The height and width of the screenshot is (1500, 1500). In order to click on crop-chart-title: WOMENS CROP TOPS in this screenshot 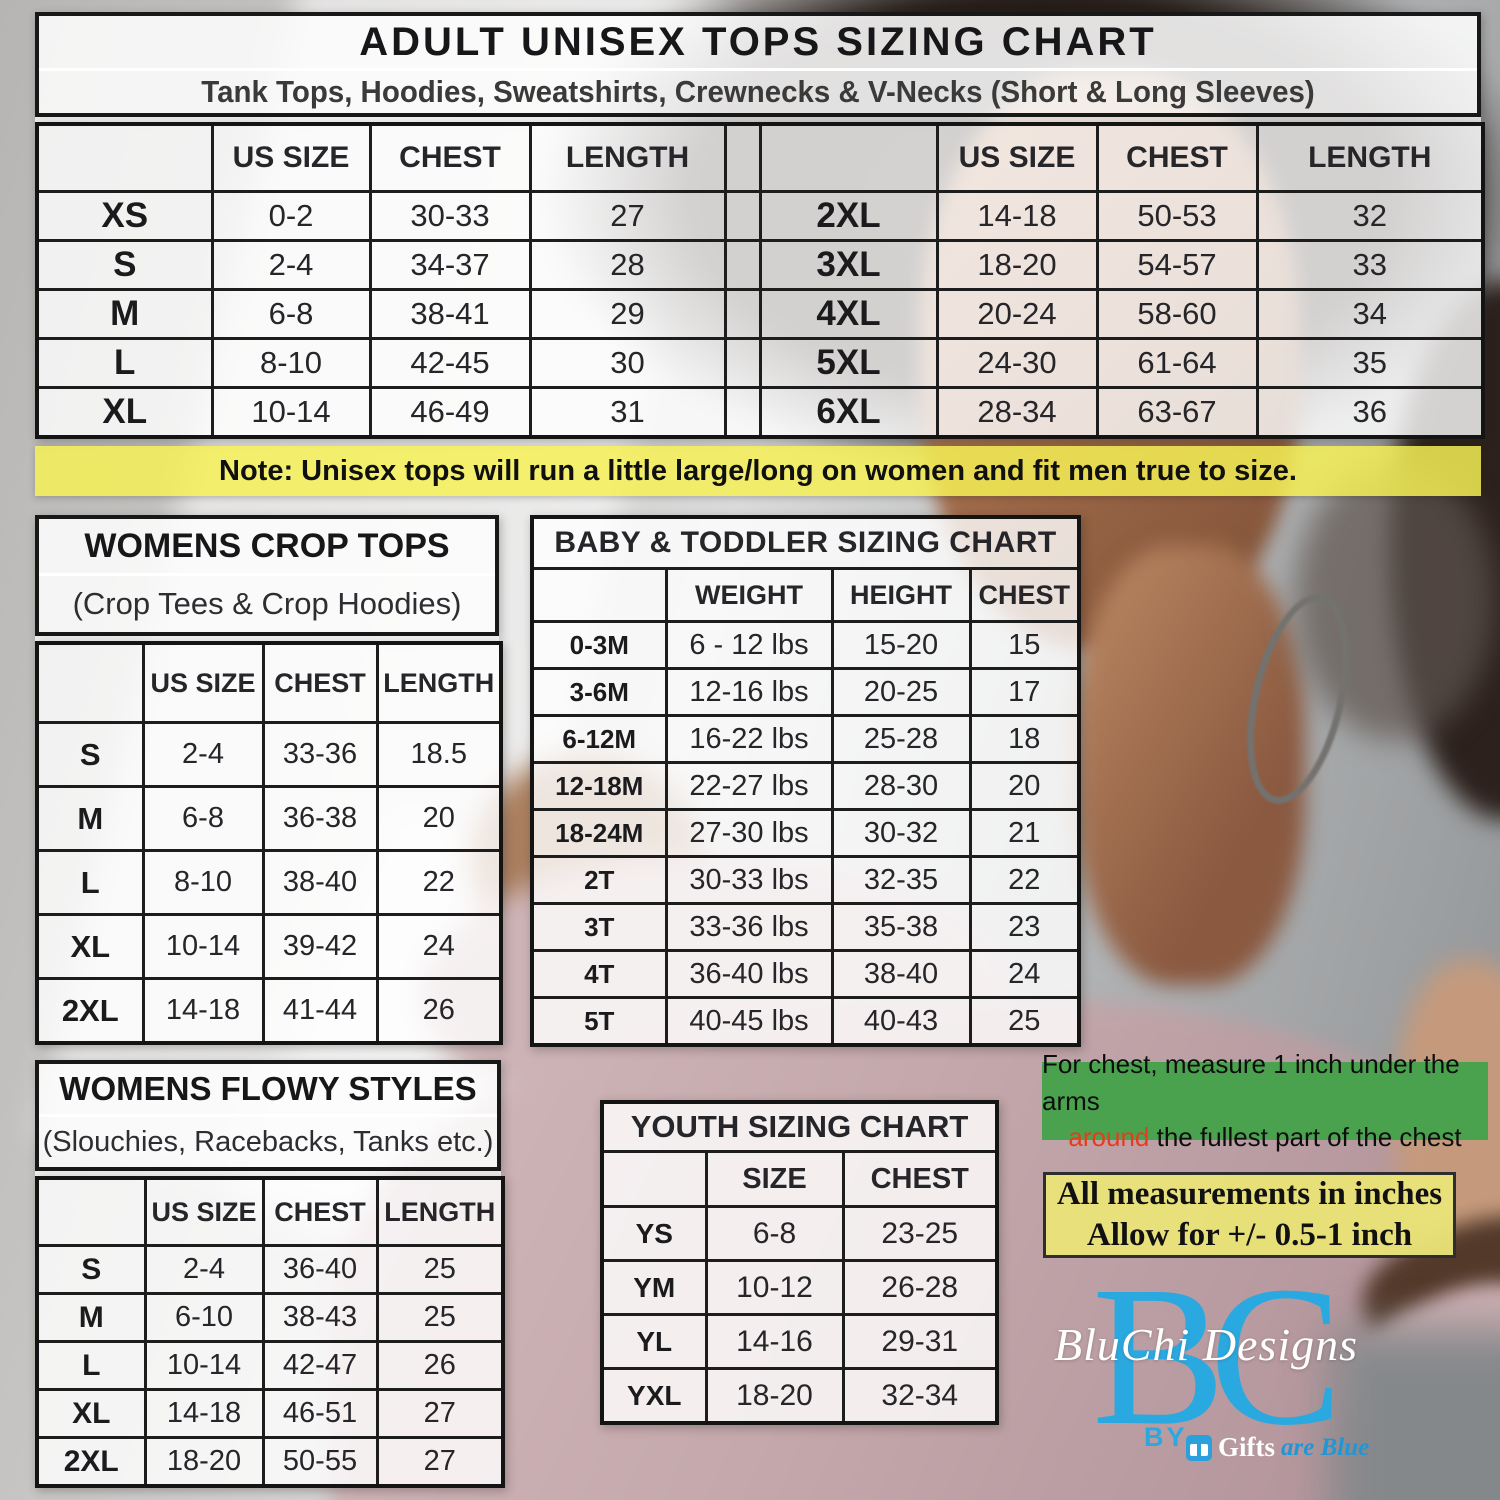, I will do `click(267, 545)`.